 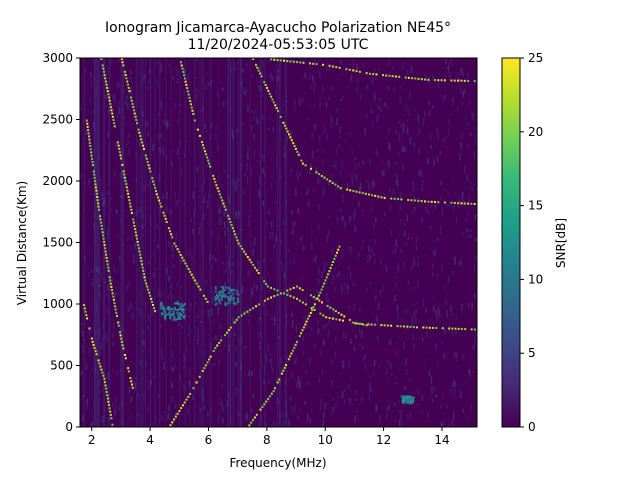 What do you see at coordinates (57, 243) in the screenshot?
I see `y-tick-label: 1500` at bounding box center [57, 243].